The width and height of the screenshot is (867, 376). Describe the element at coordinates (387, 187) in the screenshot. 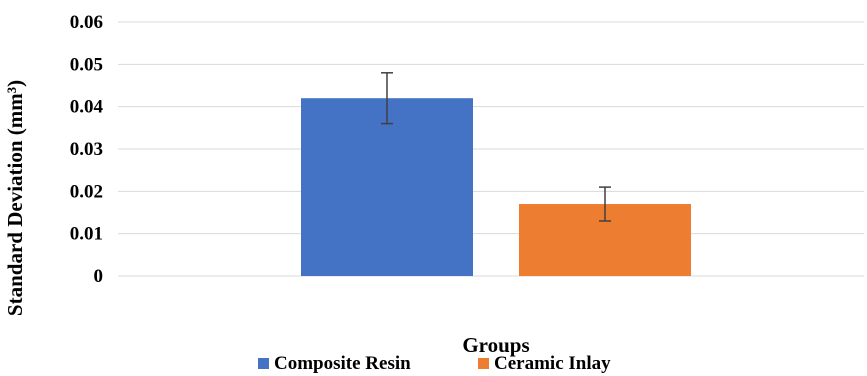

I see `bar-composite-resin` at that location.